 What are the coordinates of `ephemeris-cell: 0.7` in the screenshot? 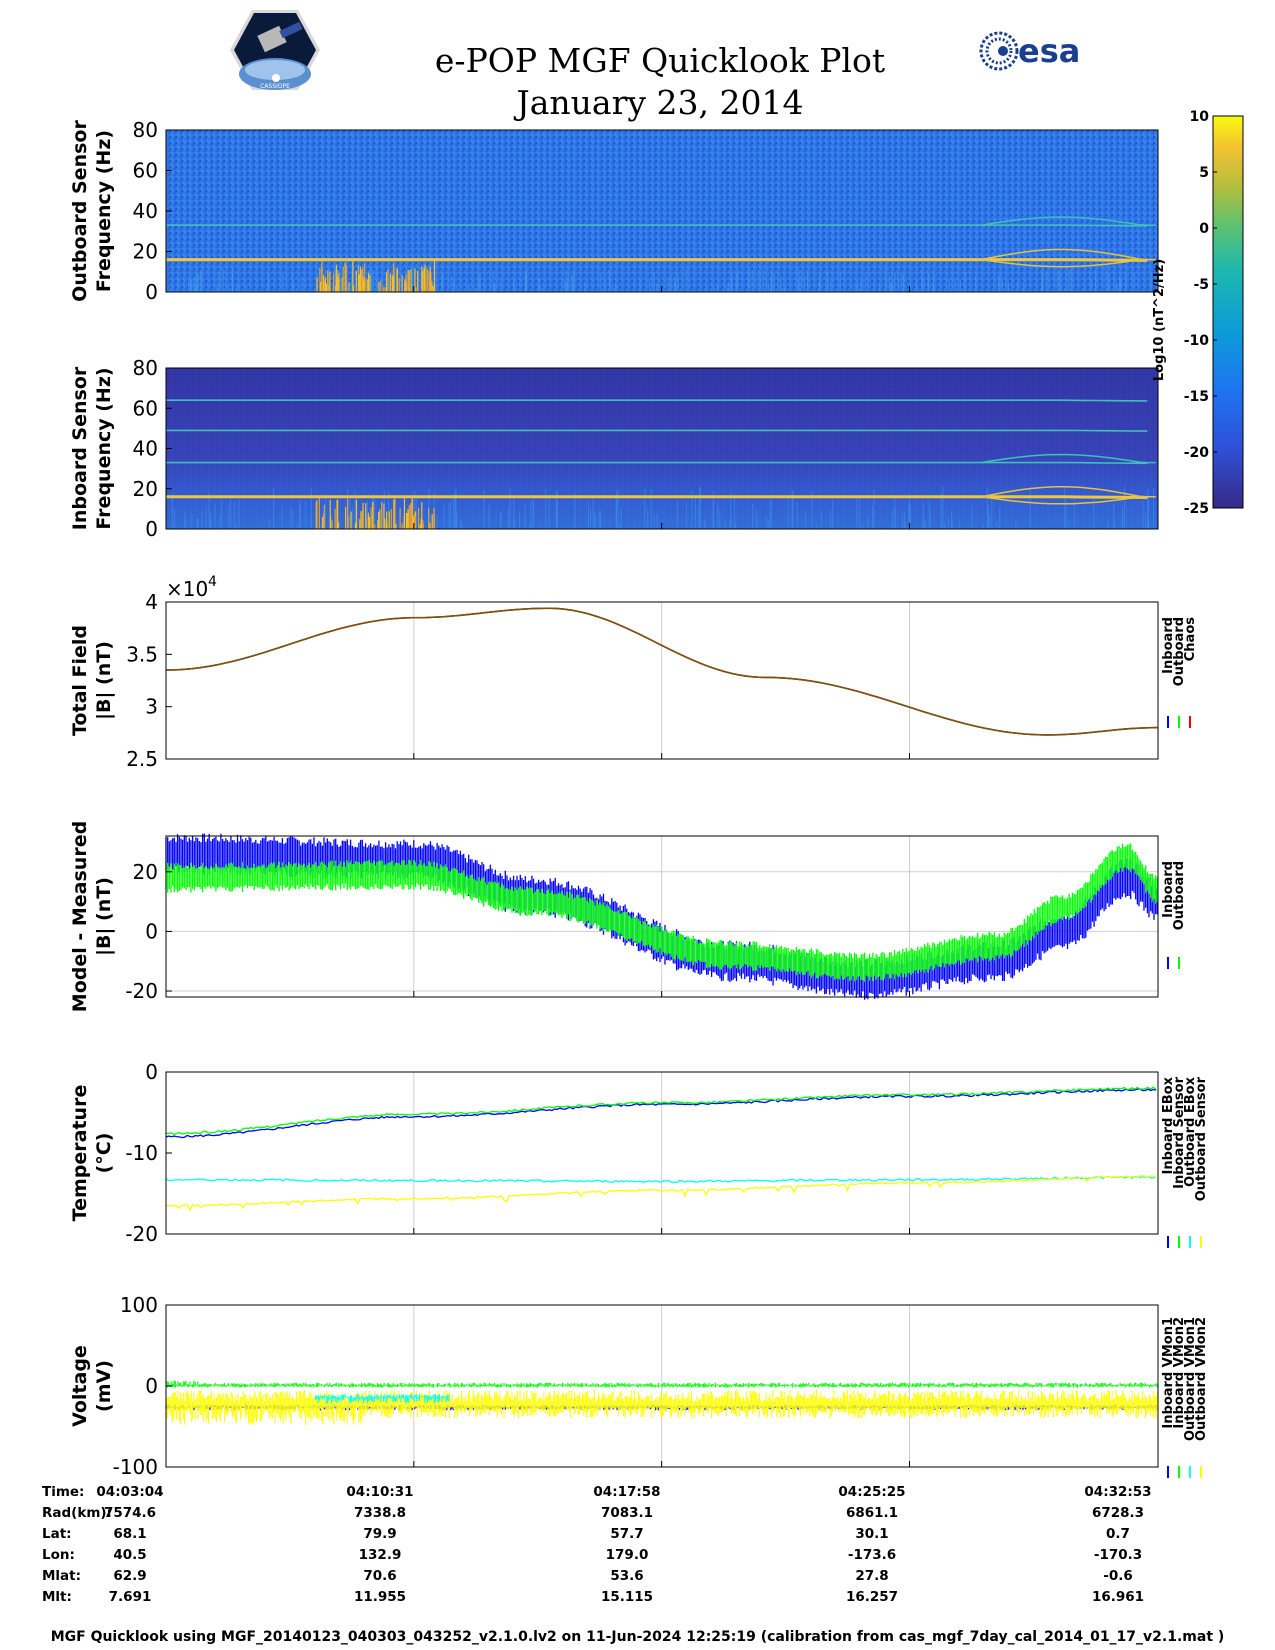 It's located at (1118, 1534).